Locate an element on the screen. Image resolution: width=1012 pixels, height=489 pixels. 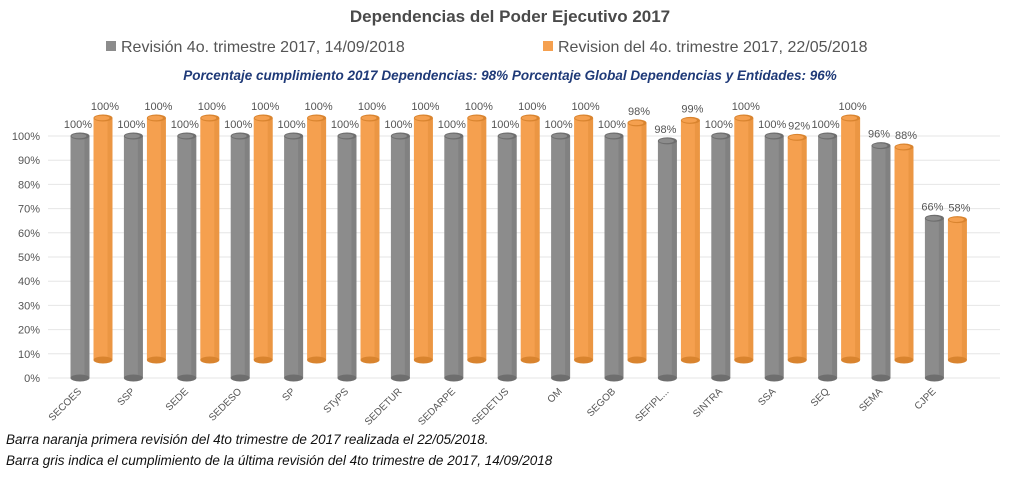
y-tick-label: 90% is located at coordinates (29, 161).